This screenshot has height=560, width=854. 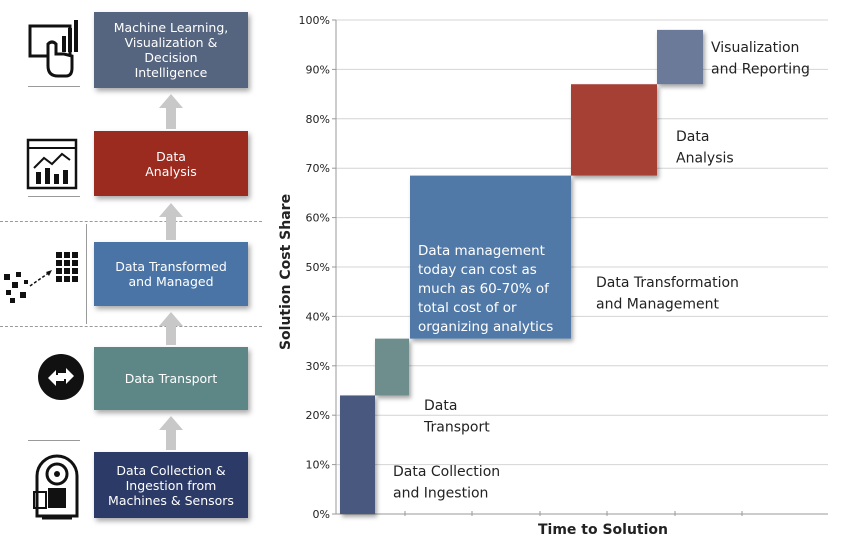 What do you see at coordinates (446, 483) in the screenshot?
I see `bar-label-1: Data Collection and Ingestion` at bounding box center [446, 483].